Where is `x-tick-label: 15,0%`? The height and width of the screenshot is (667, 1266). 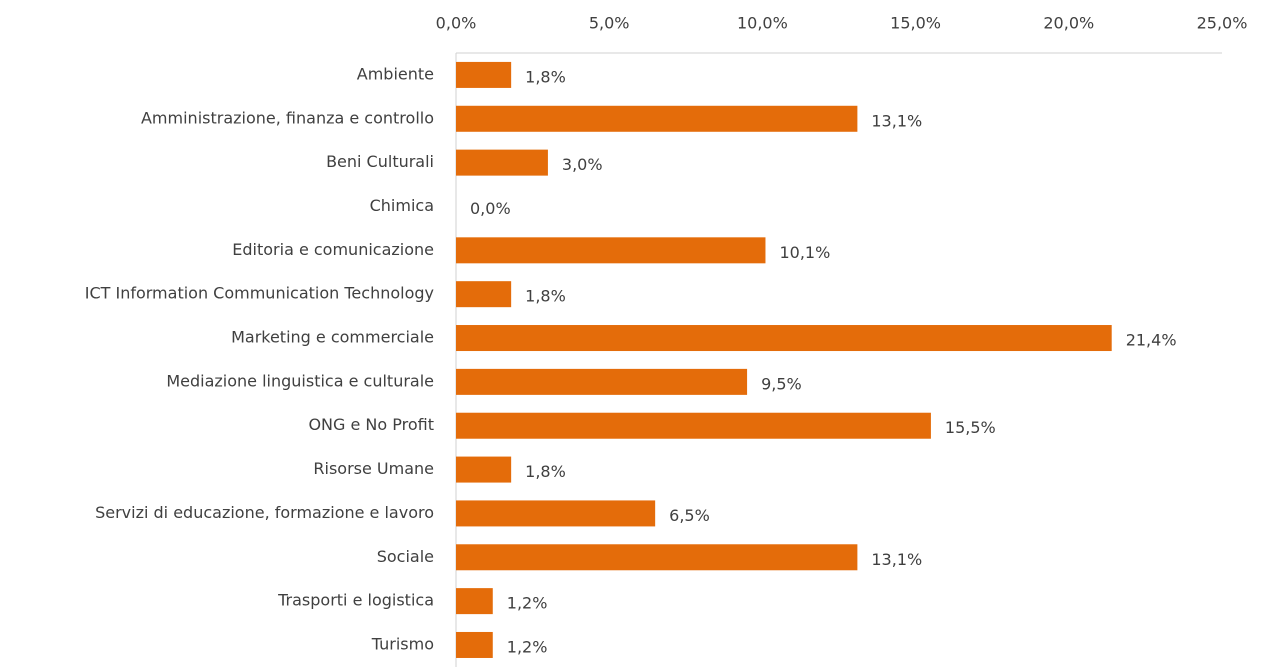 x-tick-label: 15,0% is located at coordinates (915, 23).